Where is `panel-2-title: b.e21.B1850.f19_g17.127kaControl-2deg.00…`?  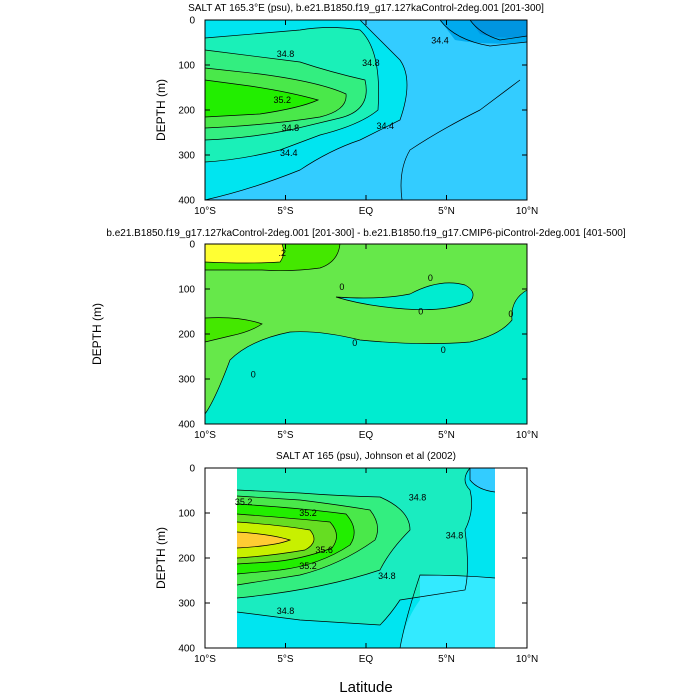
panel-2-title: b.e21.B1850.f19_g17.127kaControl-2deg.00… is located at coordinates (365, 233).